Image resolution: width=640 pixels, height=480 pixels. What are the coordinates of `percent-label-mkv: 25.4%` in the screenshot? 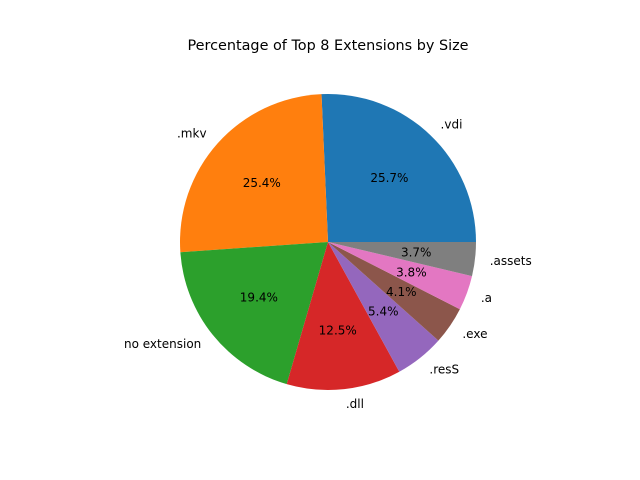 It's located at (262, 183).